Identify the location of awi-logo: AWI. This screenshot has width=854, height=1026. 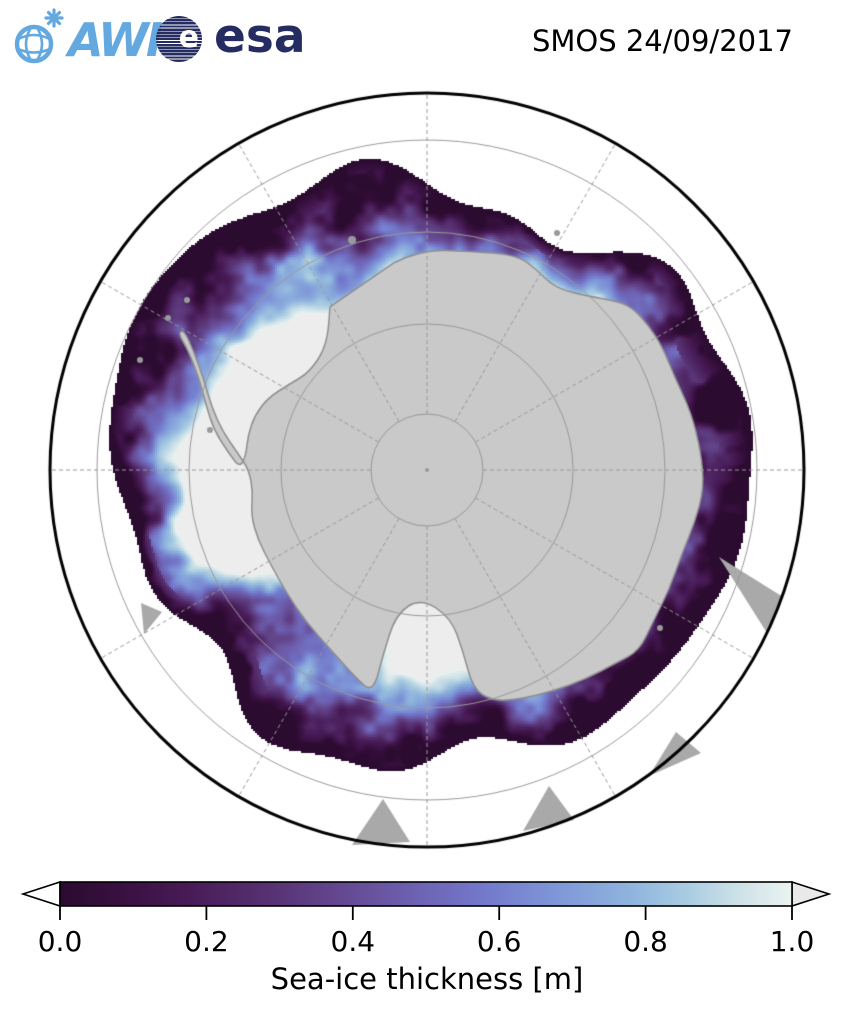
(85, 38).